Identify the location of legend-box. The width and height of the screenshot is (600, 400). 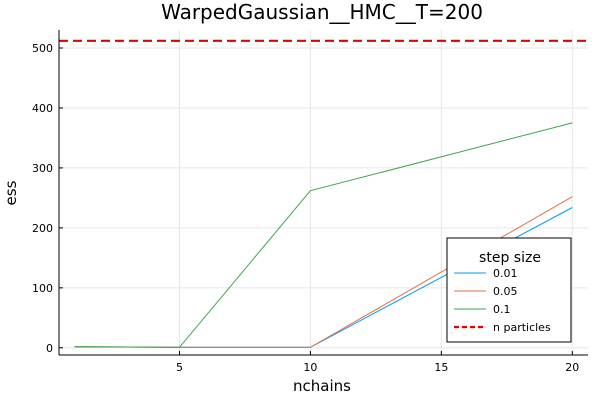
(509, 290).